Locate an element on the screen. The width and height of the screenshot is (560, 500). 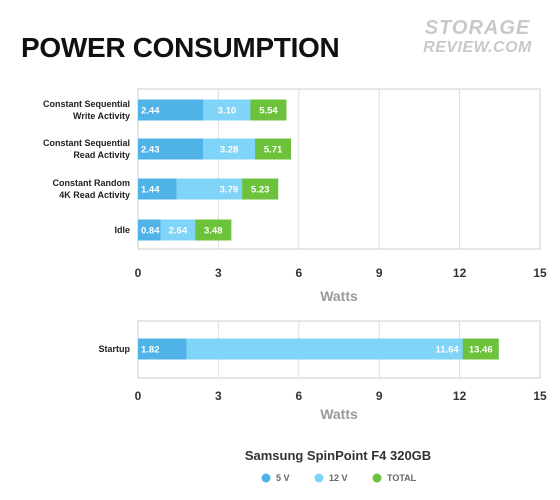
category-label: Startup is located at coordinates (115, 349).